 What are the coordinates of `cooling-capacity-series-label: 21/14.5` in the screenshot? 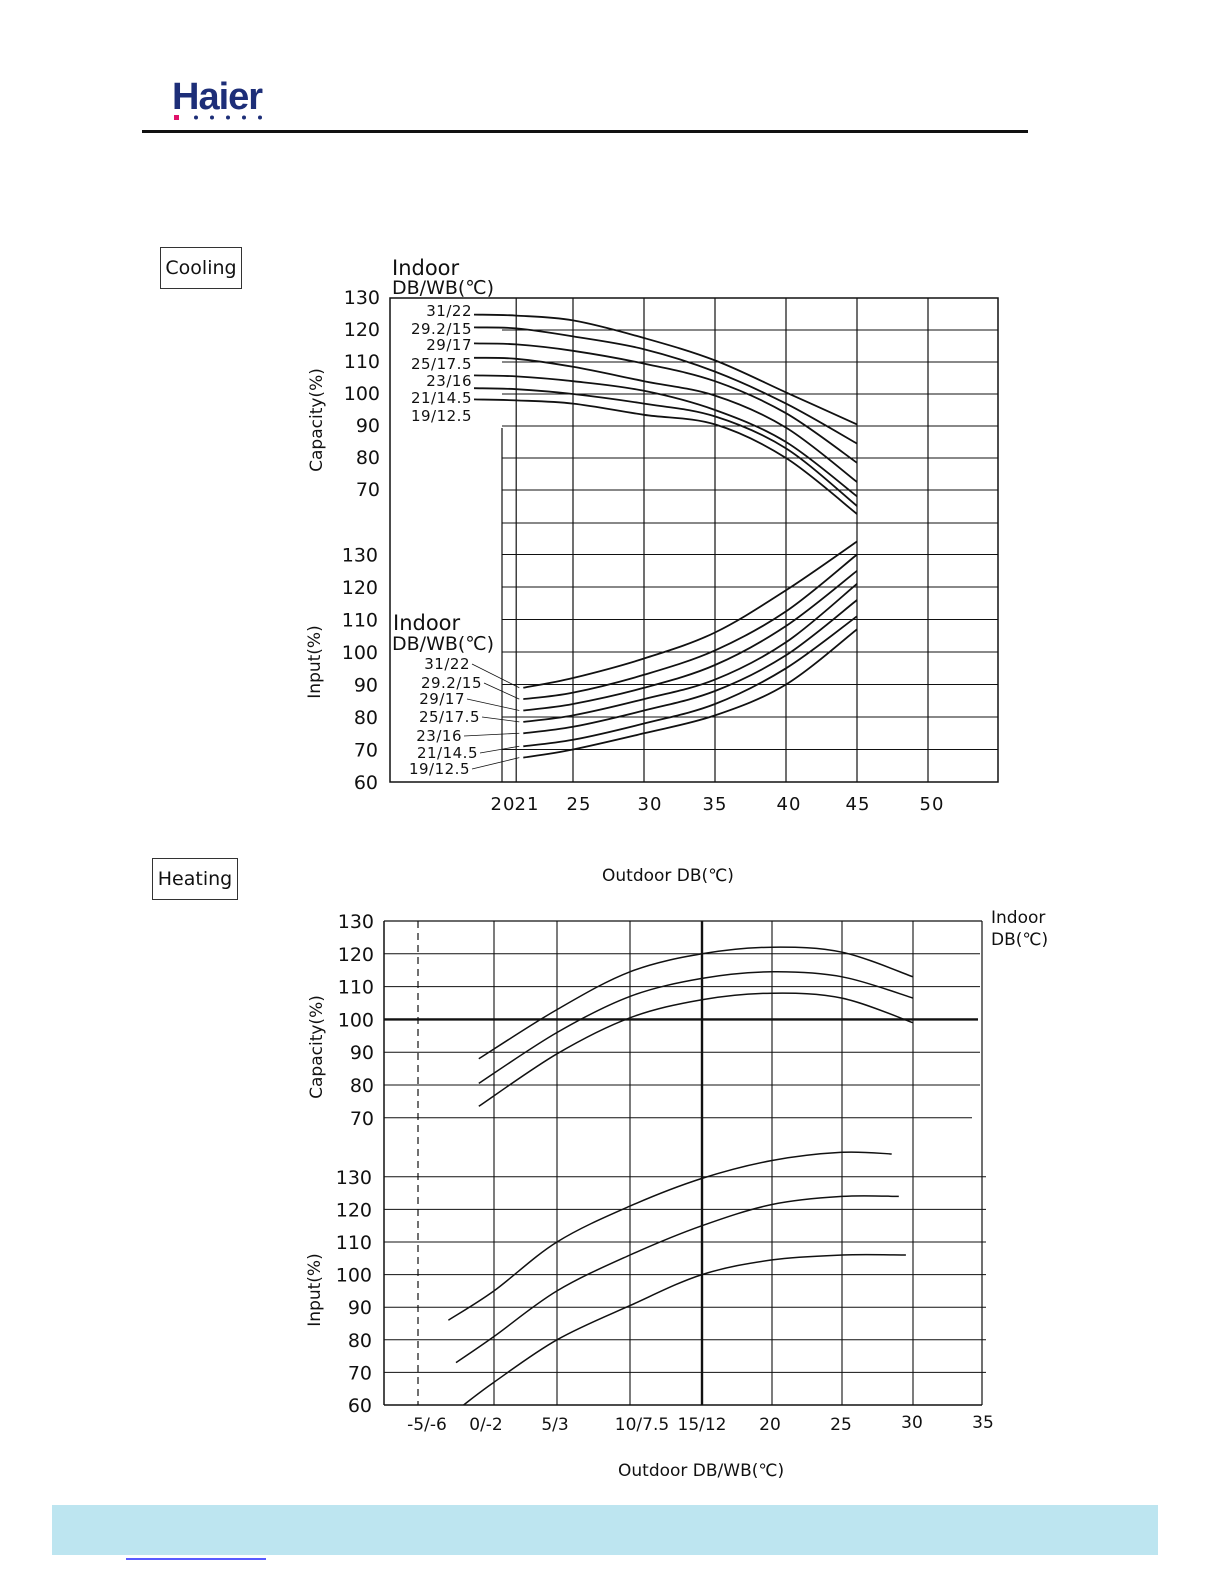 It's located at (441, 398).